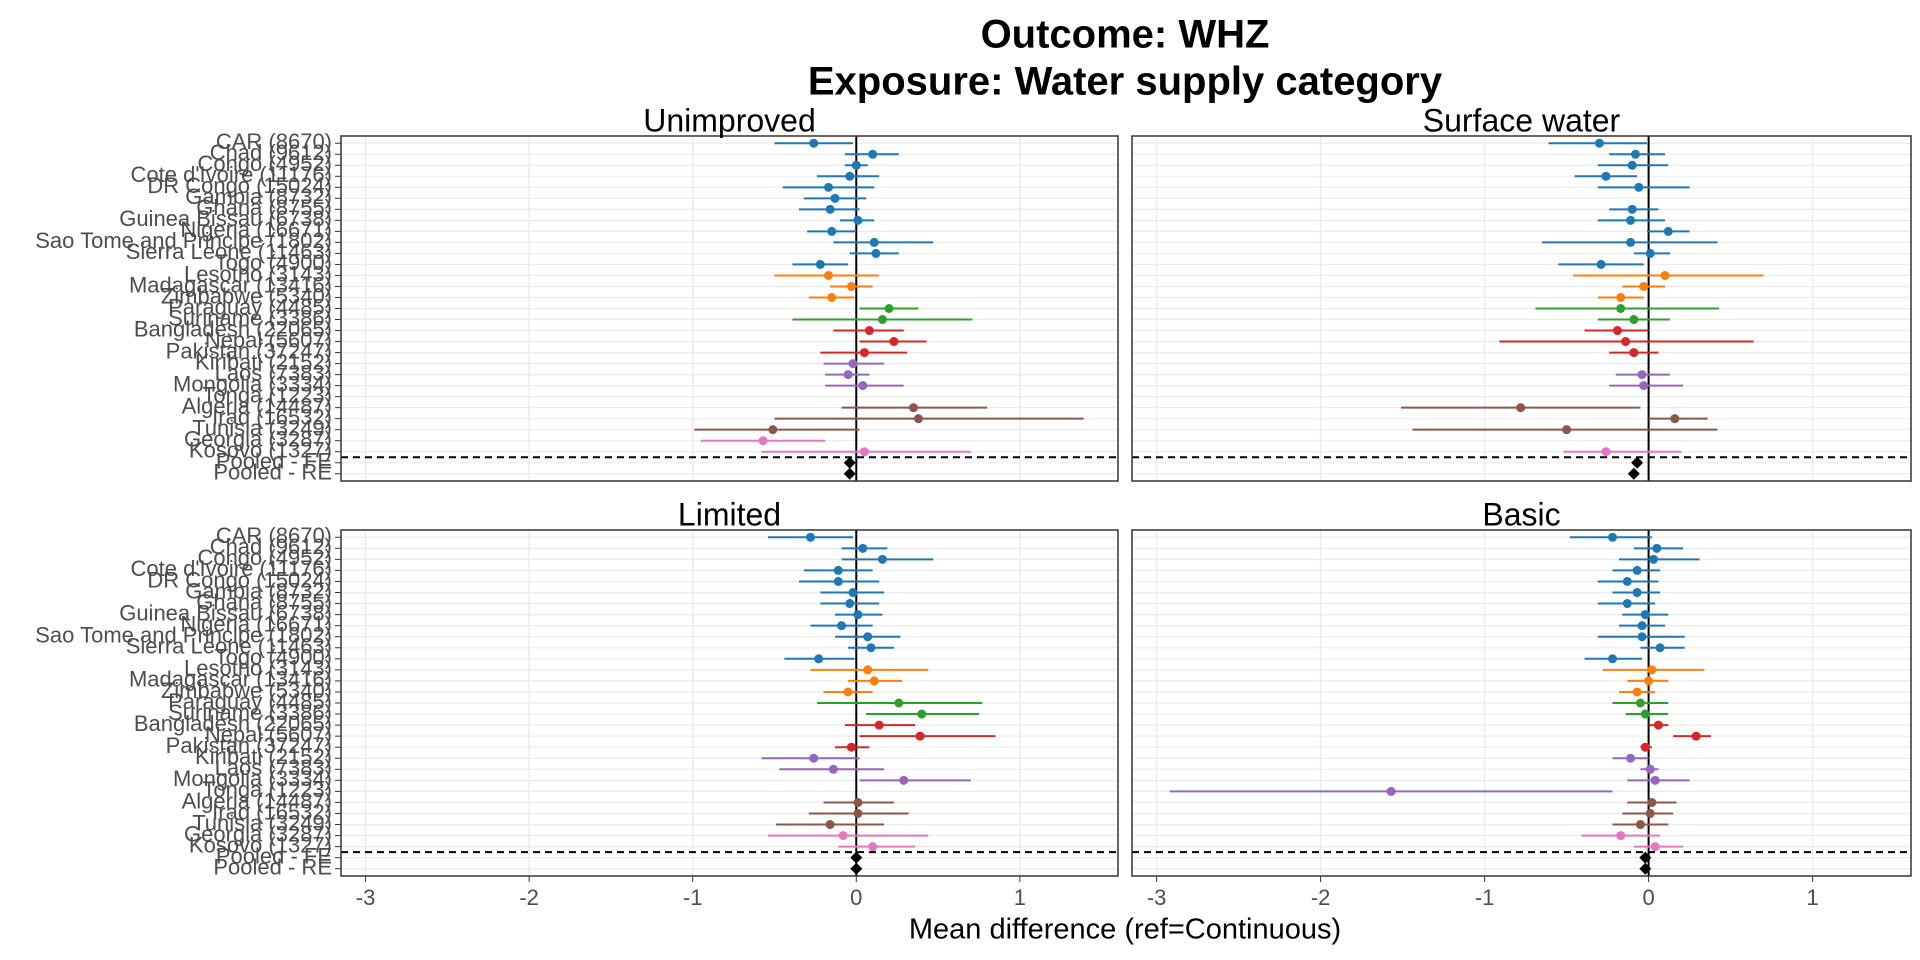 This screenshot has width=1920, height=960. I want to click on y-tick-label: Chad (9612), so click(271, 546).